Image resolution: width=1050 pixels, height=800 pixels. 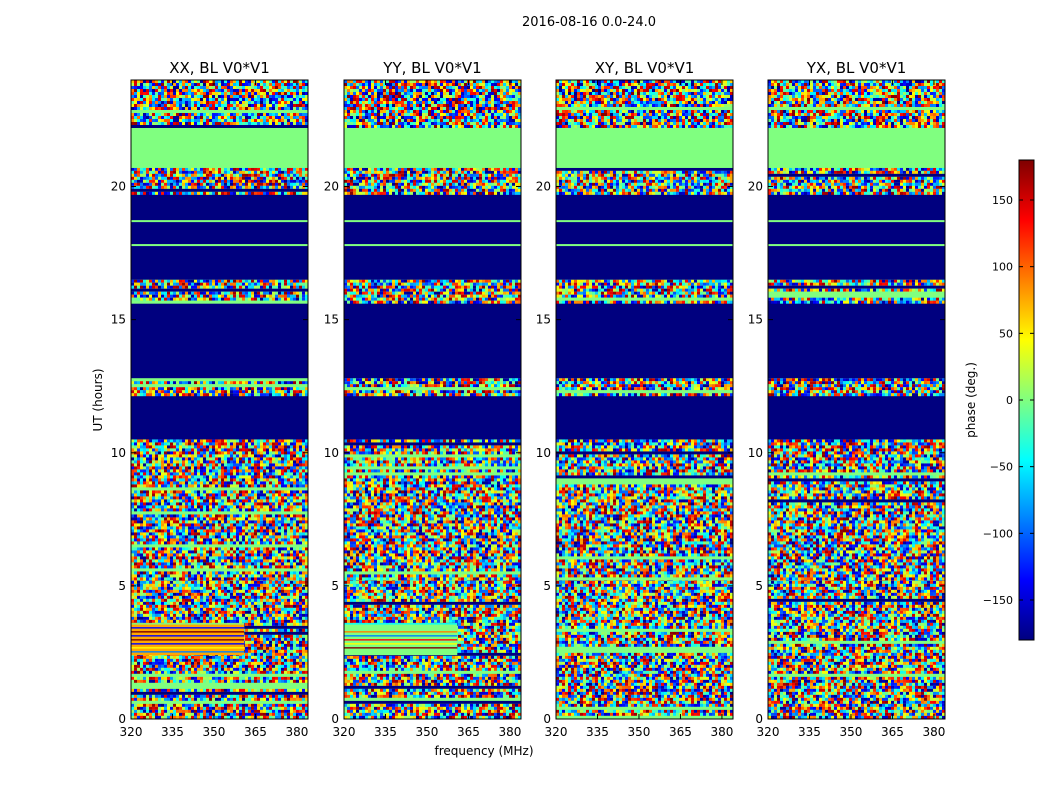 I want to click on figure-suptitle: 2016-08-16 0.0-24.0, so click(x=589, y=22).